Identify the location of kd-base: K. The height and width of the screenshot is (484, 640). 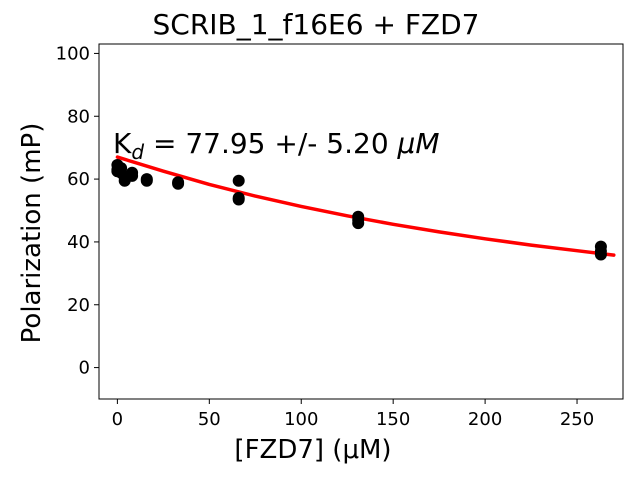
(122, 143).